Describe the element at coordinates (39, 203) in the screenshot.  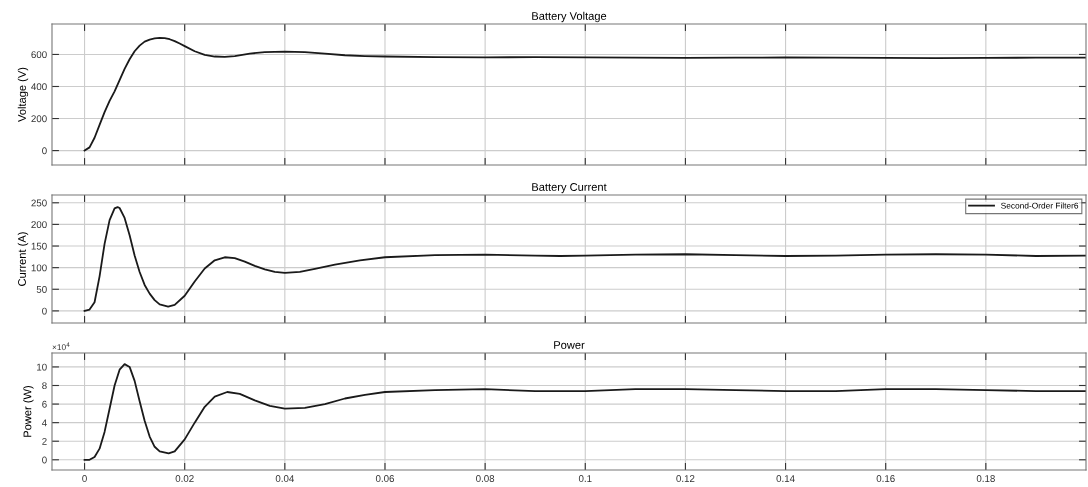
I see `y-tick-label: 250` at that location.